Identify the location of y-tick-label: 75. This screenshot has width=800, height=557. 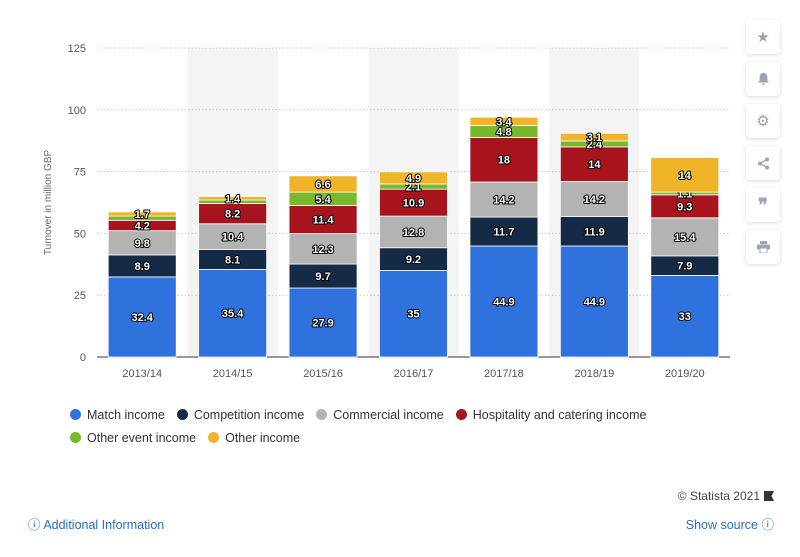
(80, 173).